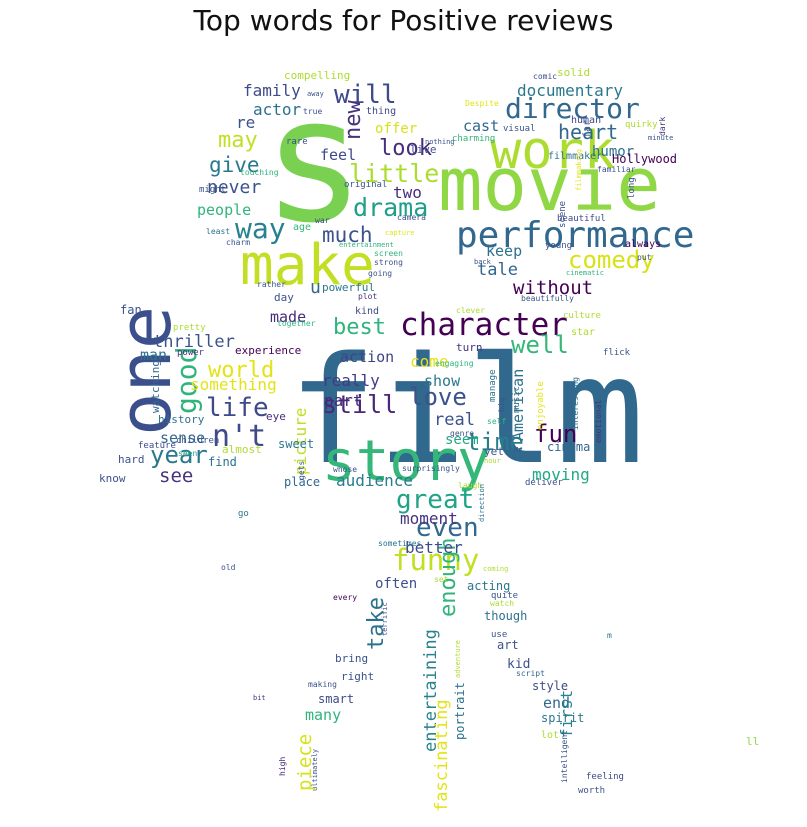  I want to click on word-love: love, so click(438, 397).